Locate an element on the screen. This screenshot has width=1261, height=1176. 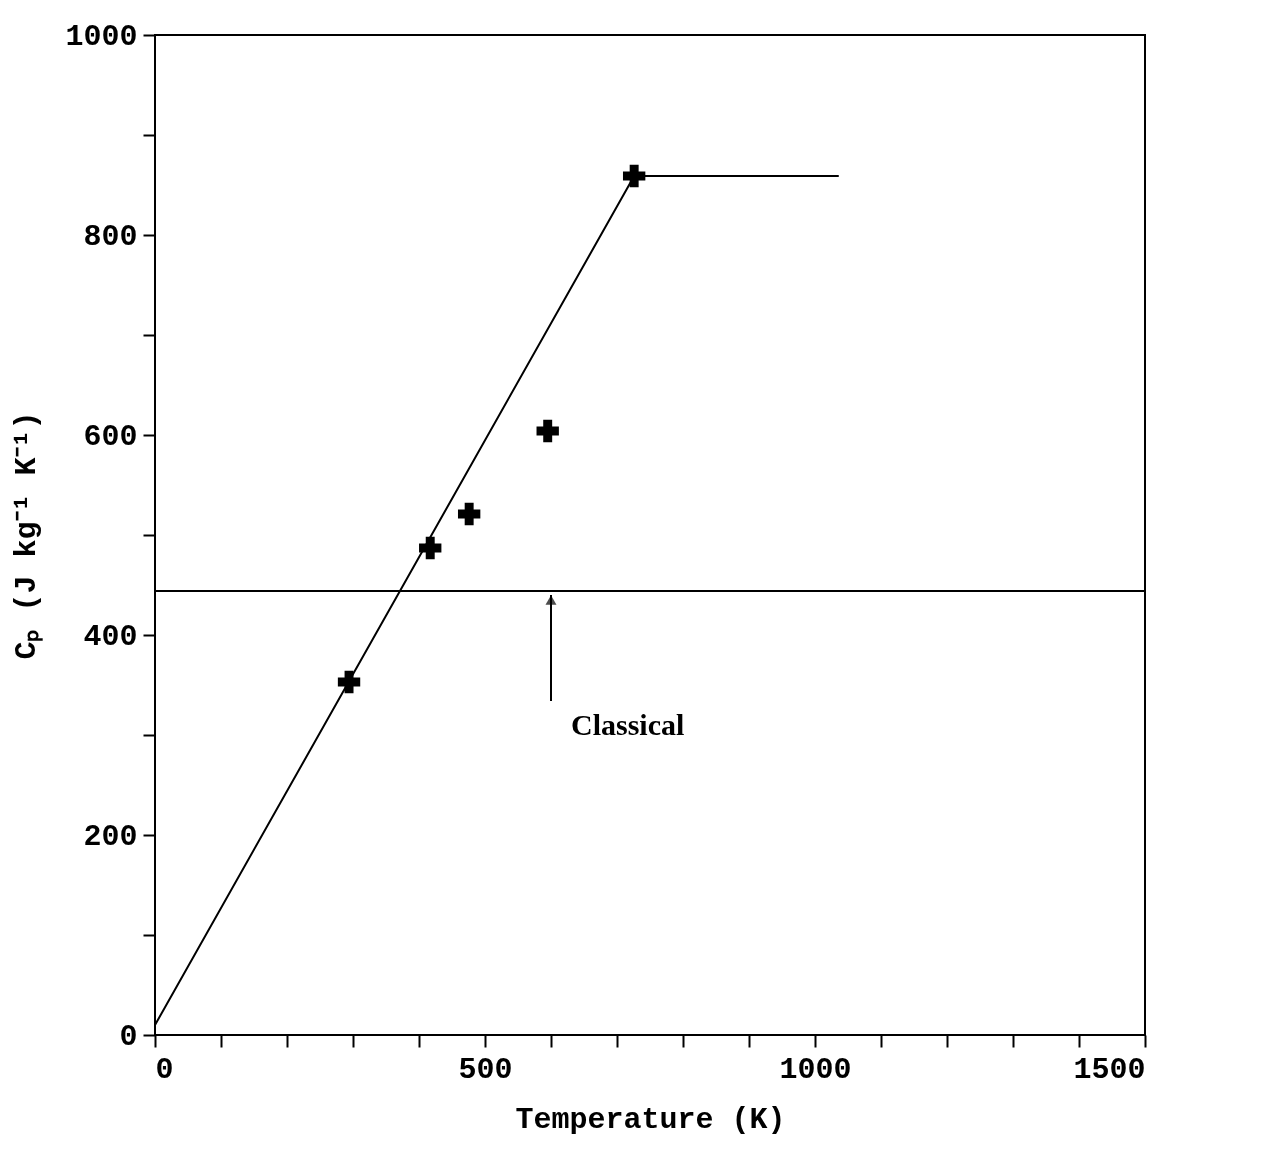
y-tick-label: 600 is located at coordinates (110, 436).